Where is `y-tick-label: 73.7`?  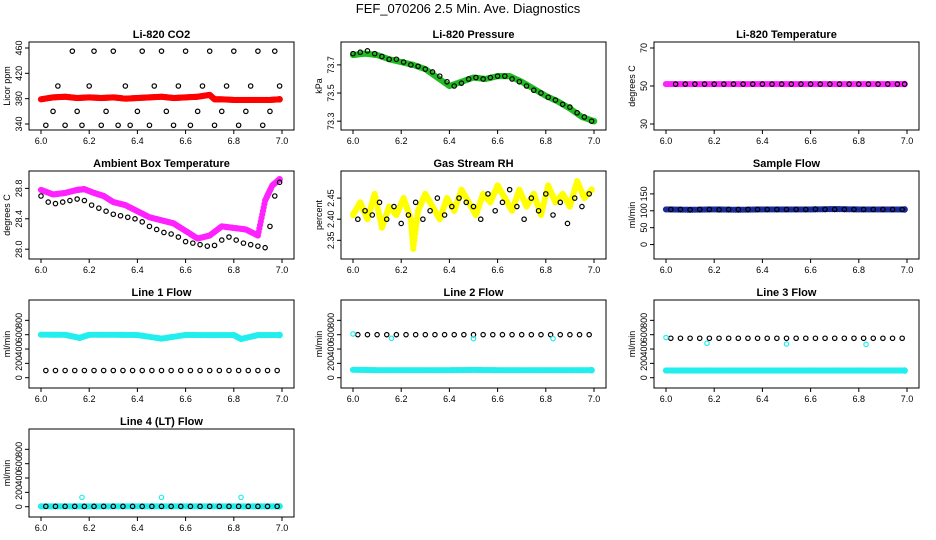 y-tick-label: 73.7 is located at coordinates (331, 65).